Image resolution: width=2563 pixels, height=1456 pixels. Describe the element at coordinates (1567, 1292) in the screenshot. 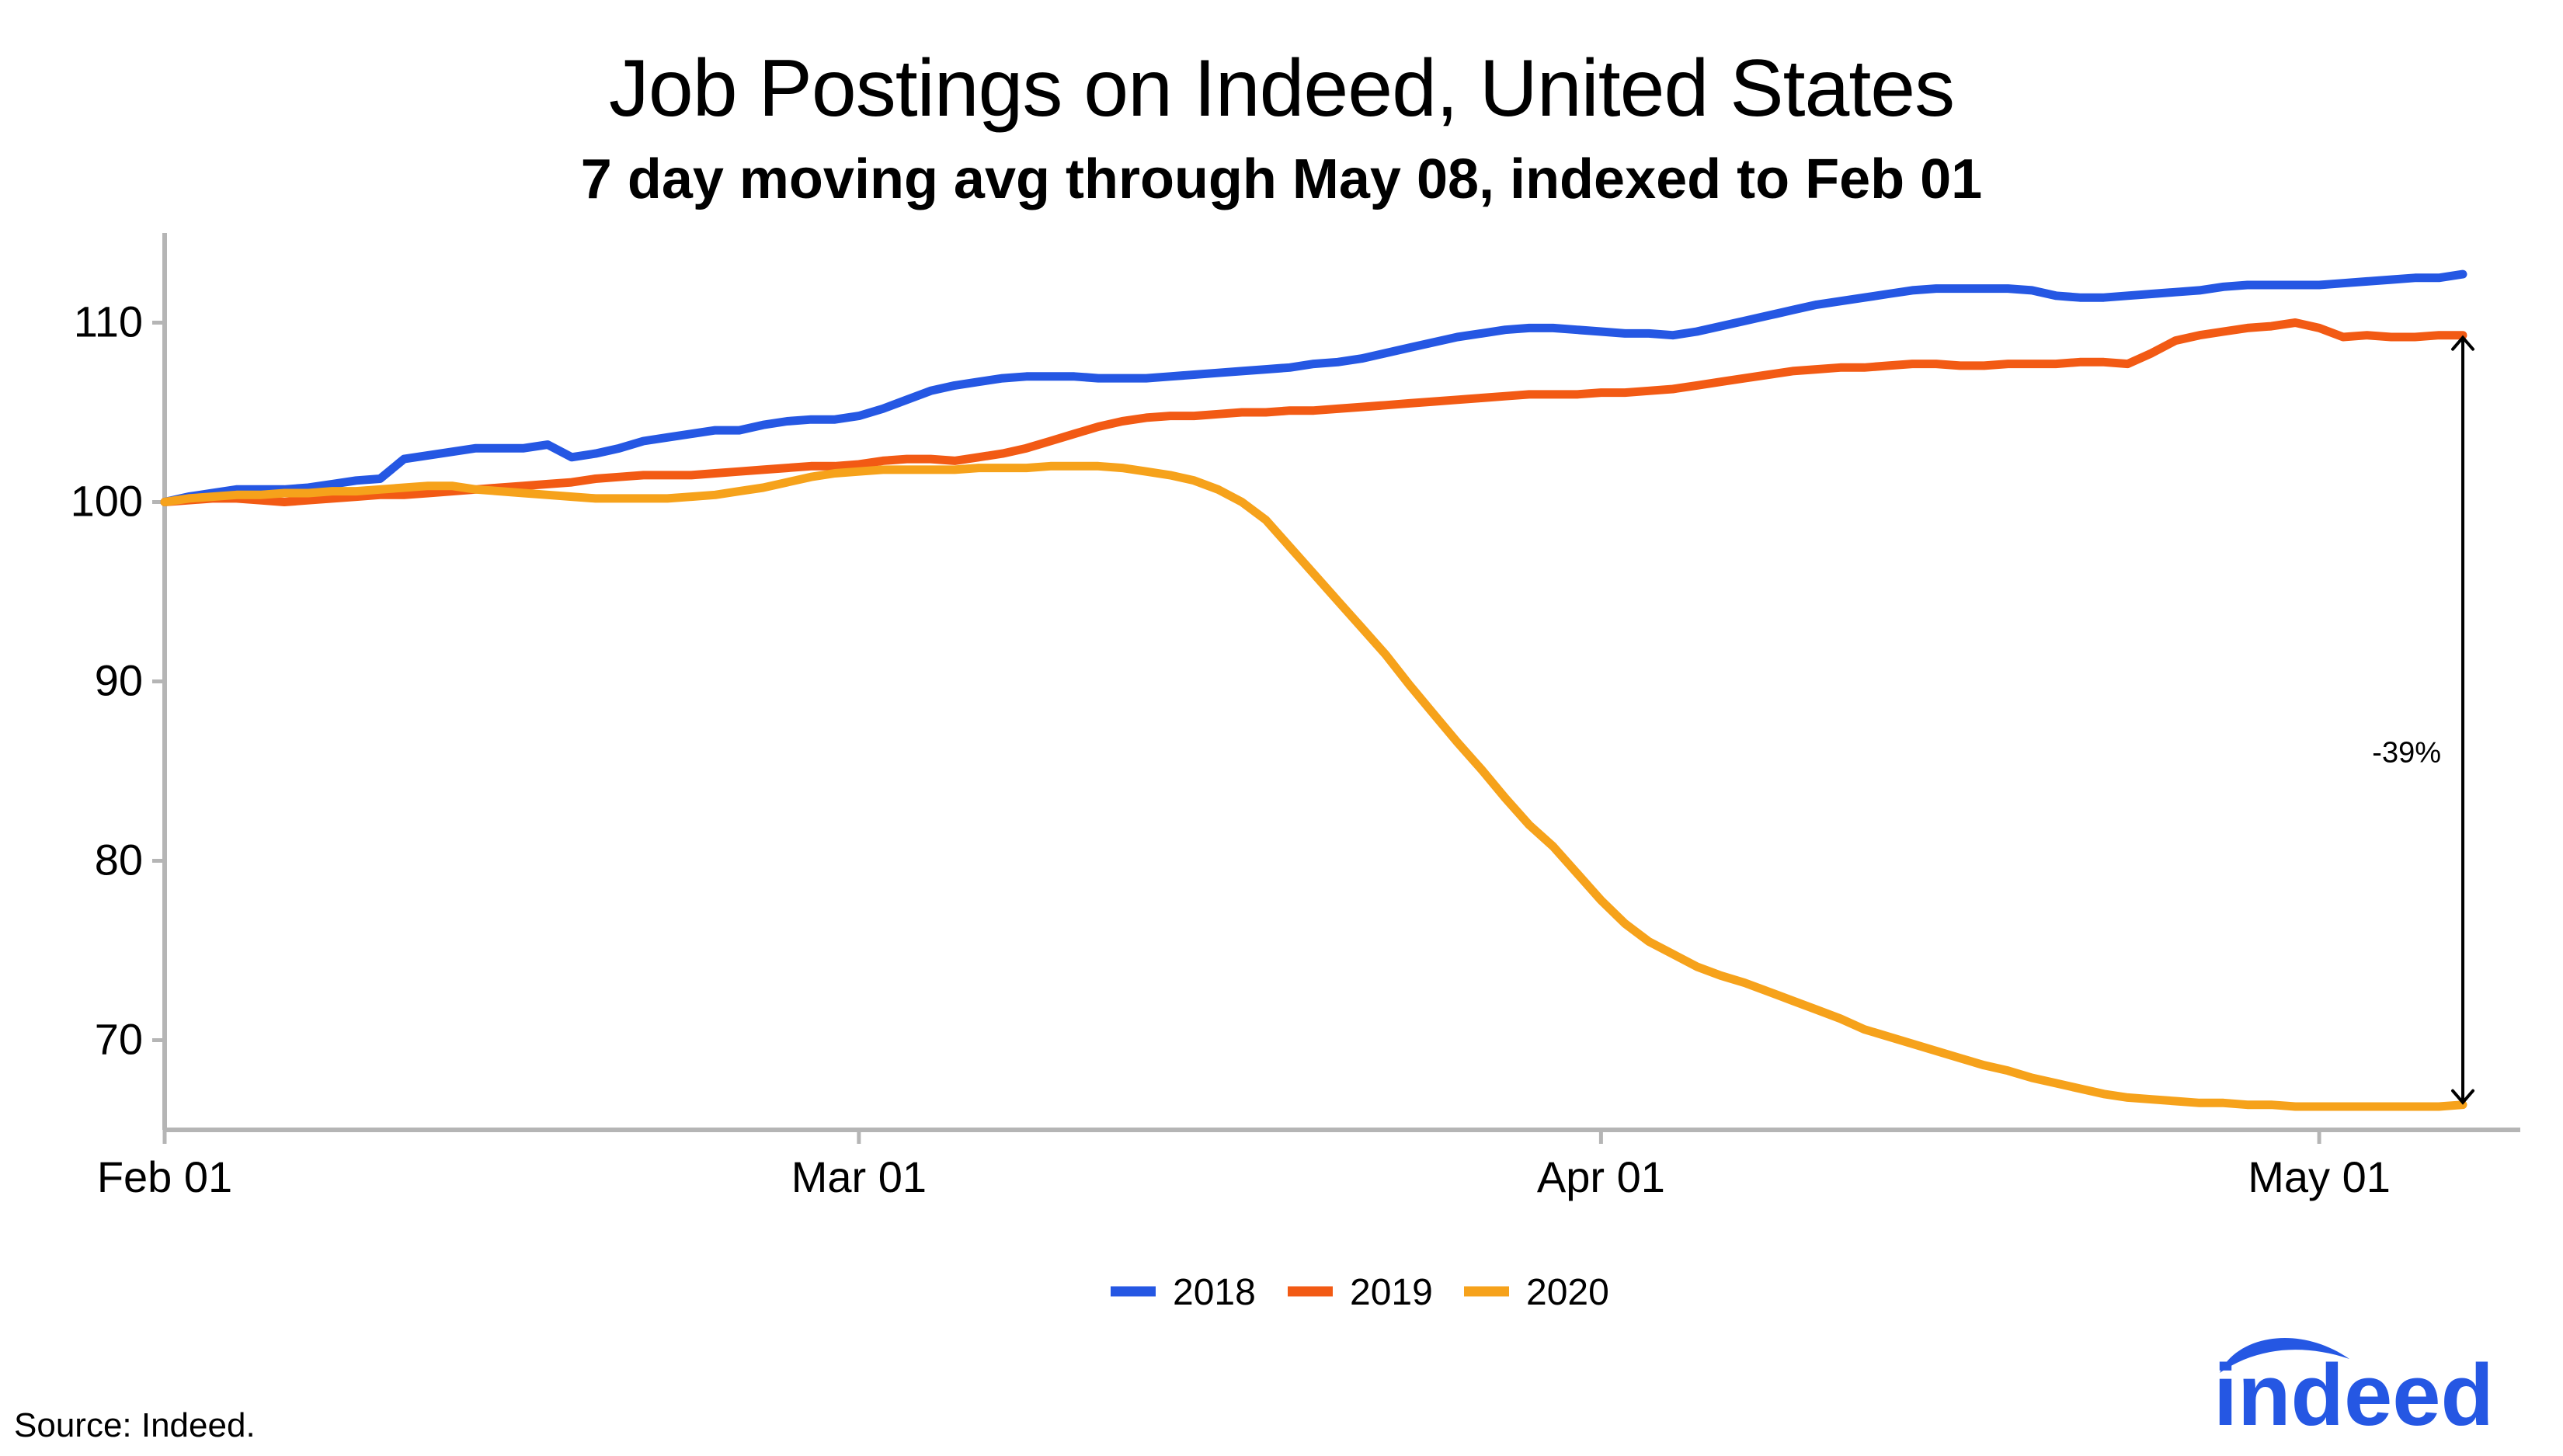

I see `legend-label-2020: 2020` at that location.